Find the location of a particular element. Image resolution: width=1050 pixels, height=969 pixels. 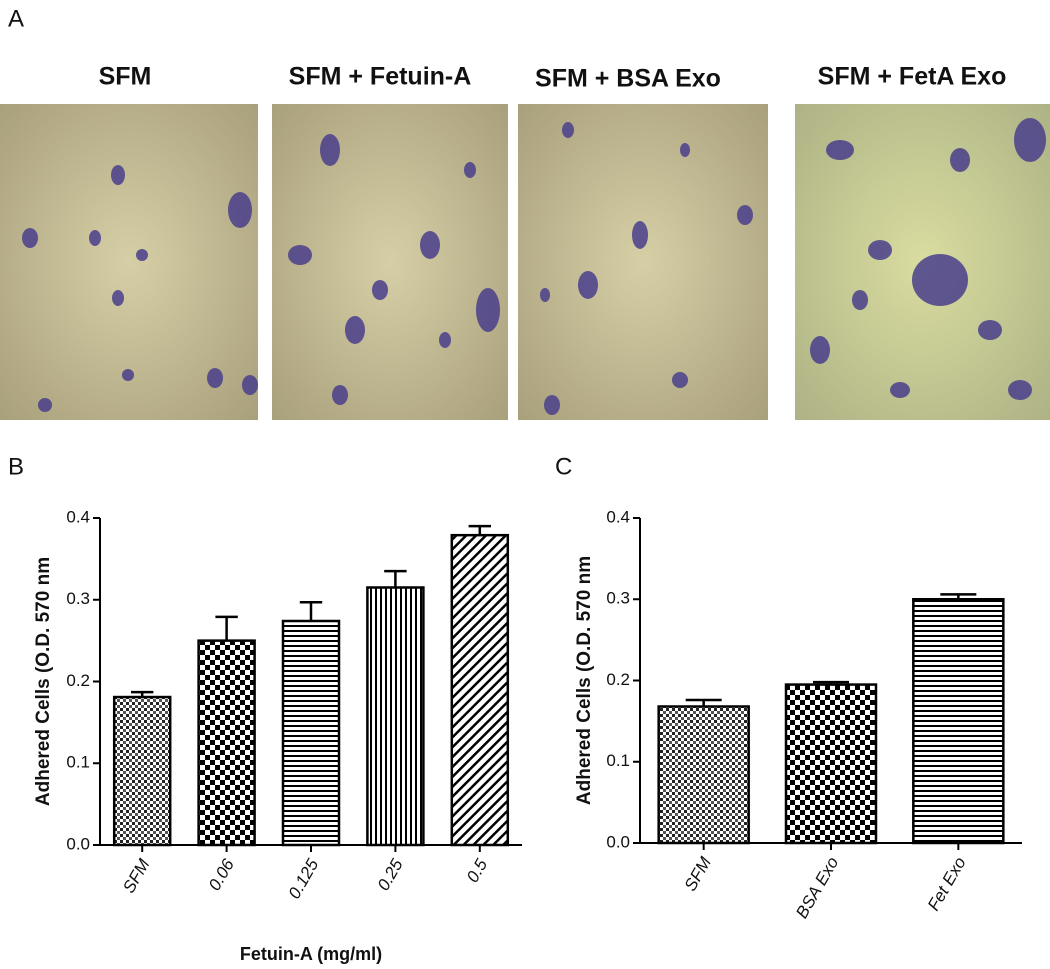

x-tick-label: 0.5 is located at coordinates (477, 870).